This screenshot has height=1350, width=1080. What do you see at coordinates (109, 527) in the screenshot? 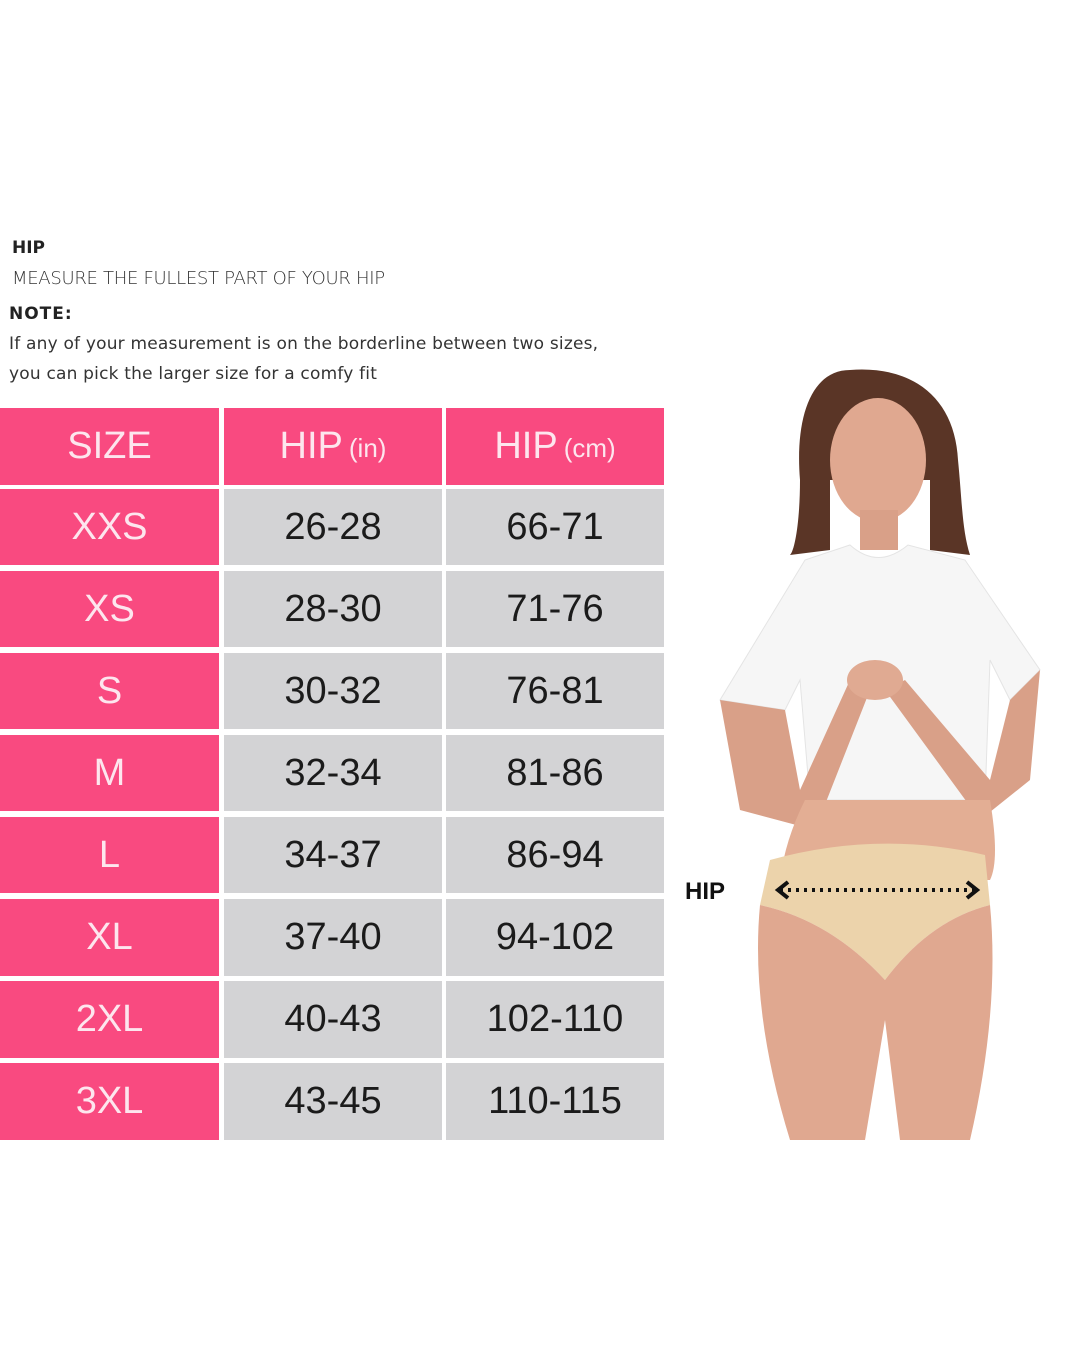
I see `size-cell: XXS` at bounding box center [109, 527].